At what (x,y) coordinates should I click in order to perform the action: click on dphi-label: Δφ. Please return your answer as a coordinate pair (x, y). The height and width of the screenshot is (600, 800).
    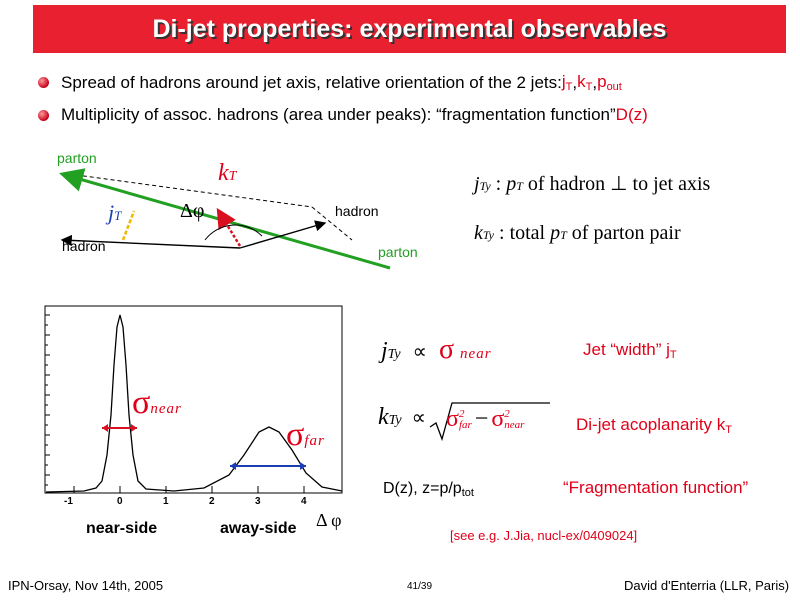
    Looking at the image, I should click on (192, 211).